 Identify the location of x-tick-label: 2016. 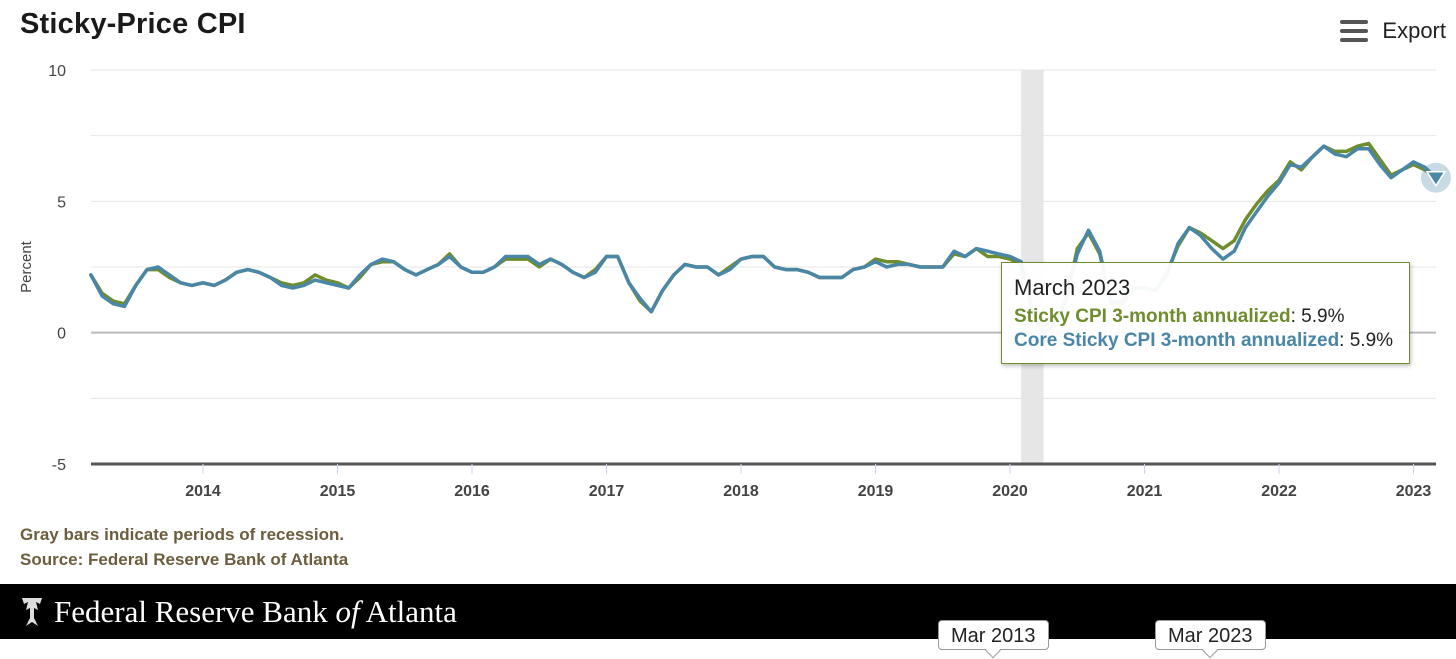
(472, 491).